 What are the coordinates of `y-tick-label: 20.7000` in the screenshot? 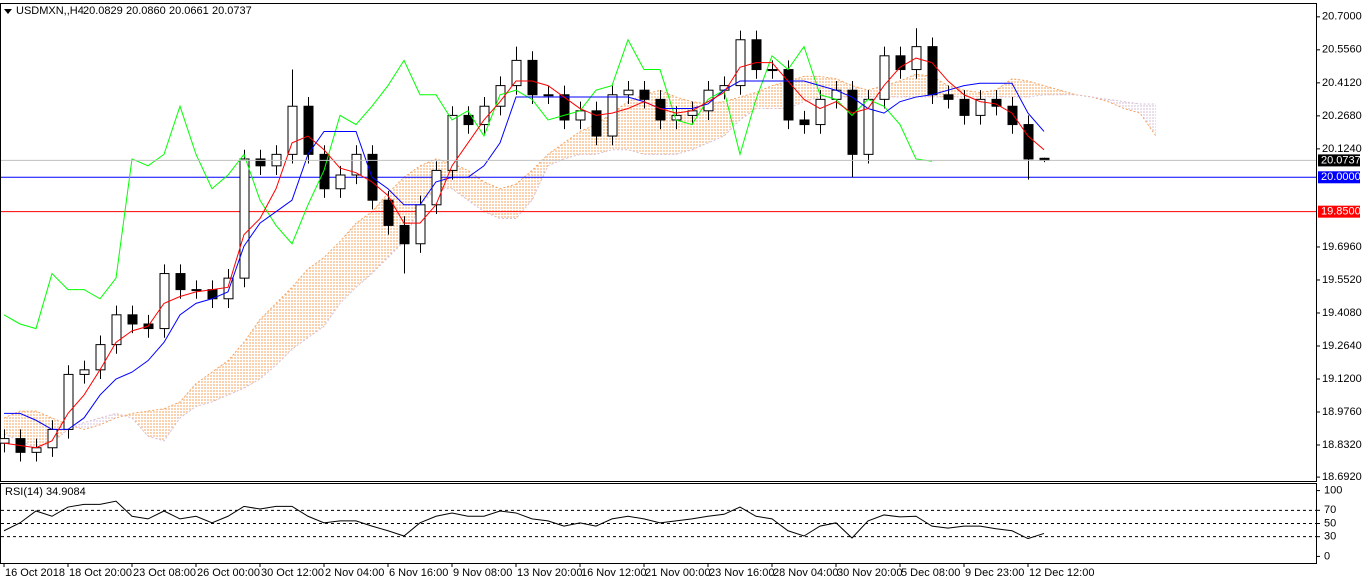 It's located at (1342, 17).